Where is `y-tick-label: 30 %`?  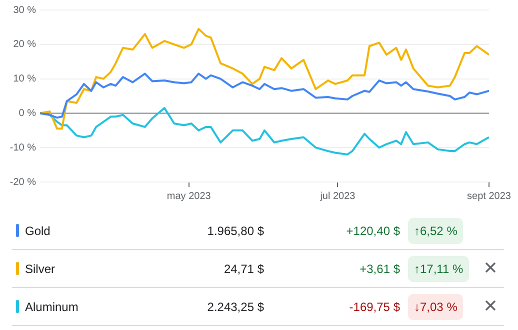 y-tick-label: 30 % is located at coordinates (24, 10).